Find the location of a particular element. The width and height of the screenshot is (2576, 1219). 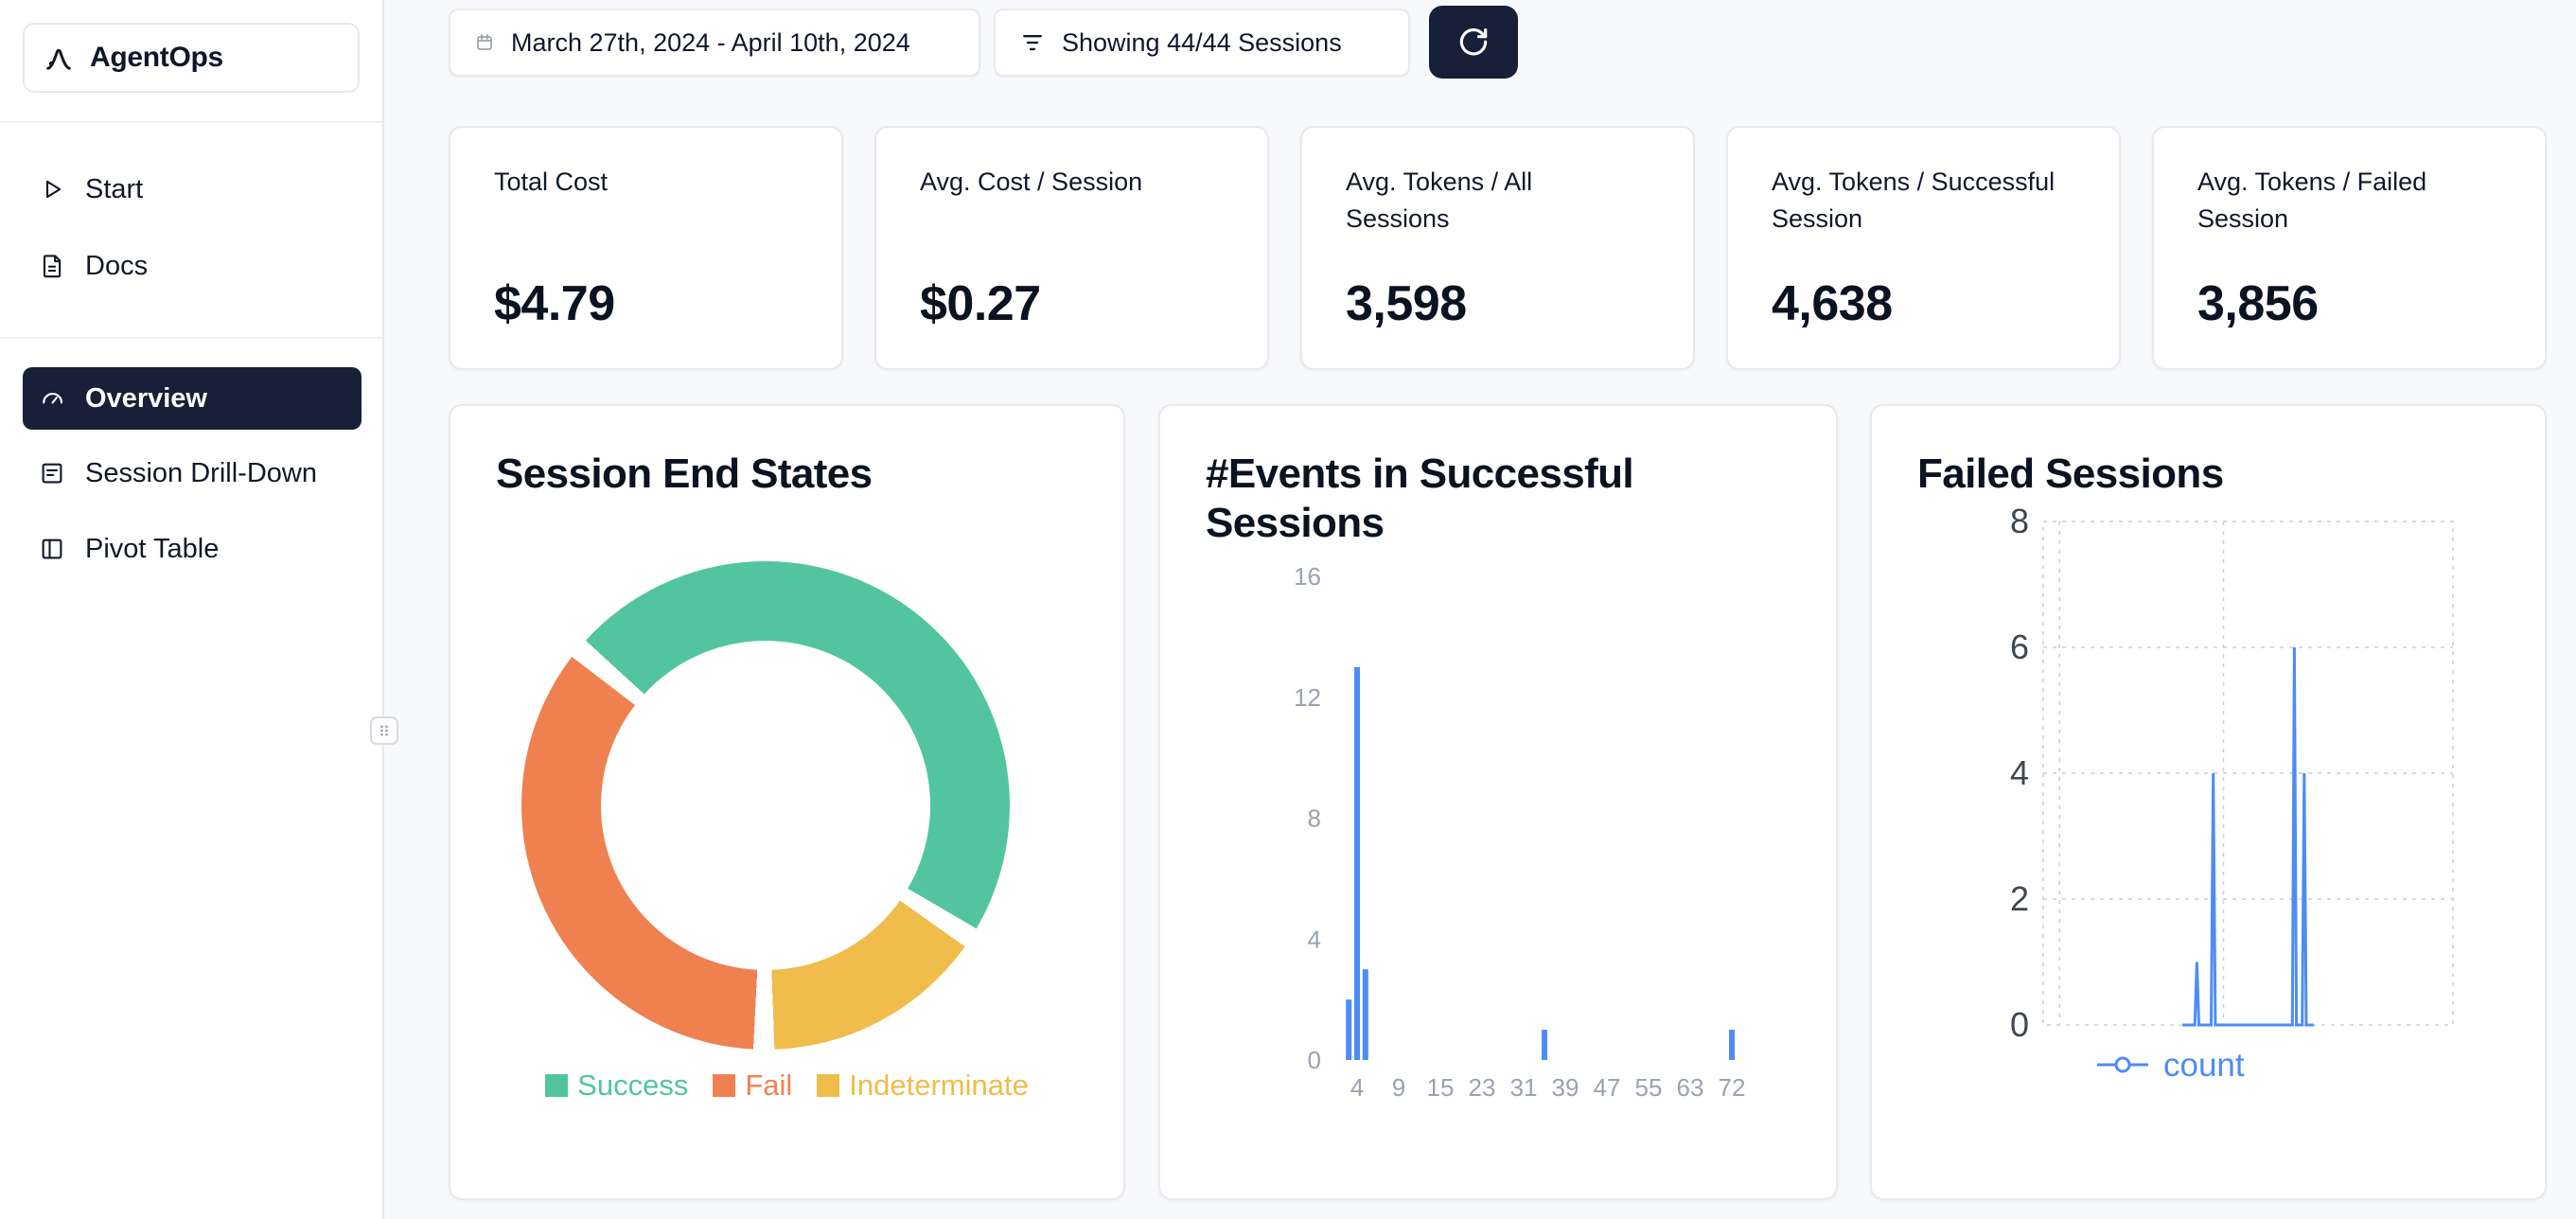

sidebar-divider-top is located at coordinates (191, 122).